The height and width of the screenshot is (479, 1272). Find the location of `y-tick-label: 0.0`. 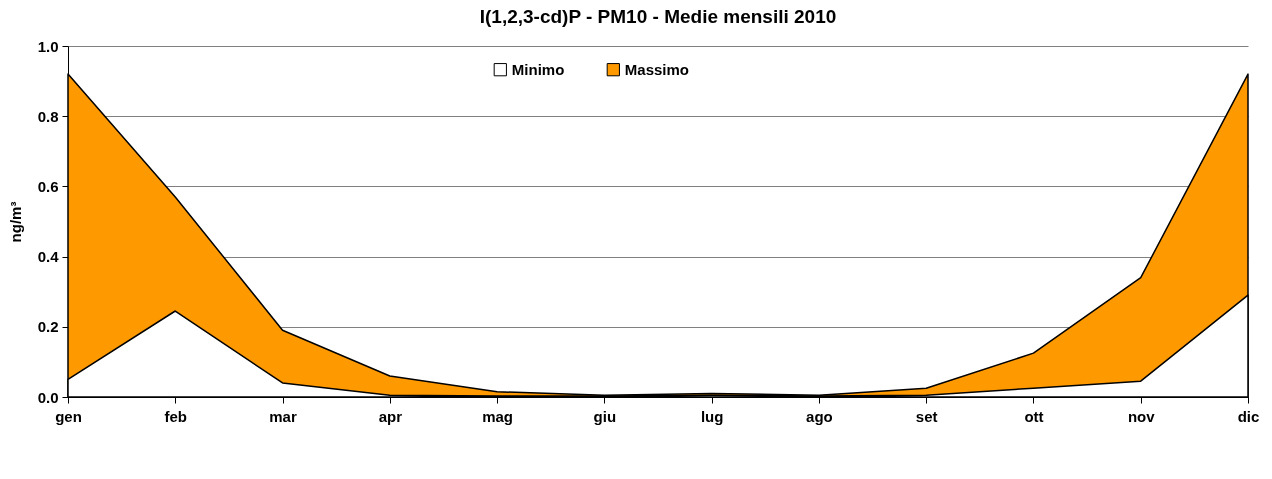

y-tick-label: 0.0 is located at coordinates (48, 397).